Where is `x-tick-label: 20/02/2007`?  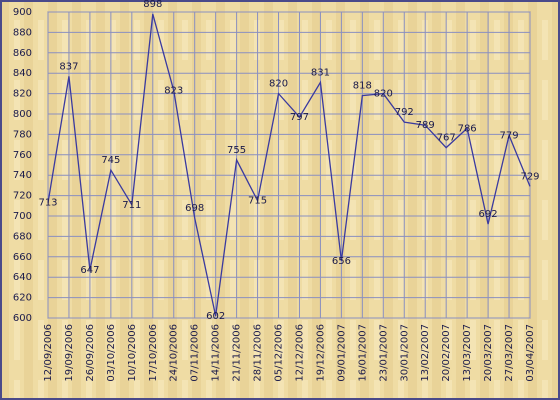 x-tick-label: 20/02/2007 is located at coordinates (446, 353).